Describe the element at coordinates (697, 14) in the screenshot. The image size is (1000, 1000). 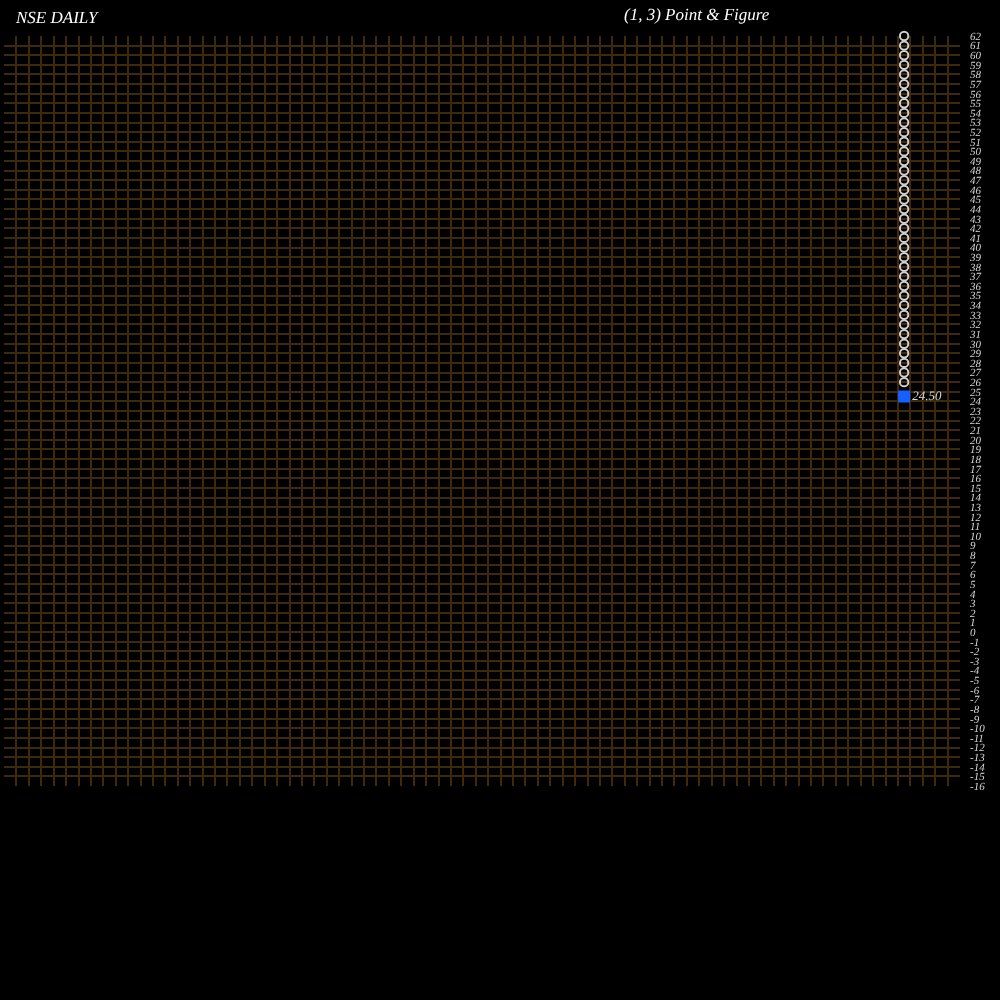
I see `chart-subtitle: (1, 3) Point & Figure` at that location.